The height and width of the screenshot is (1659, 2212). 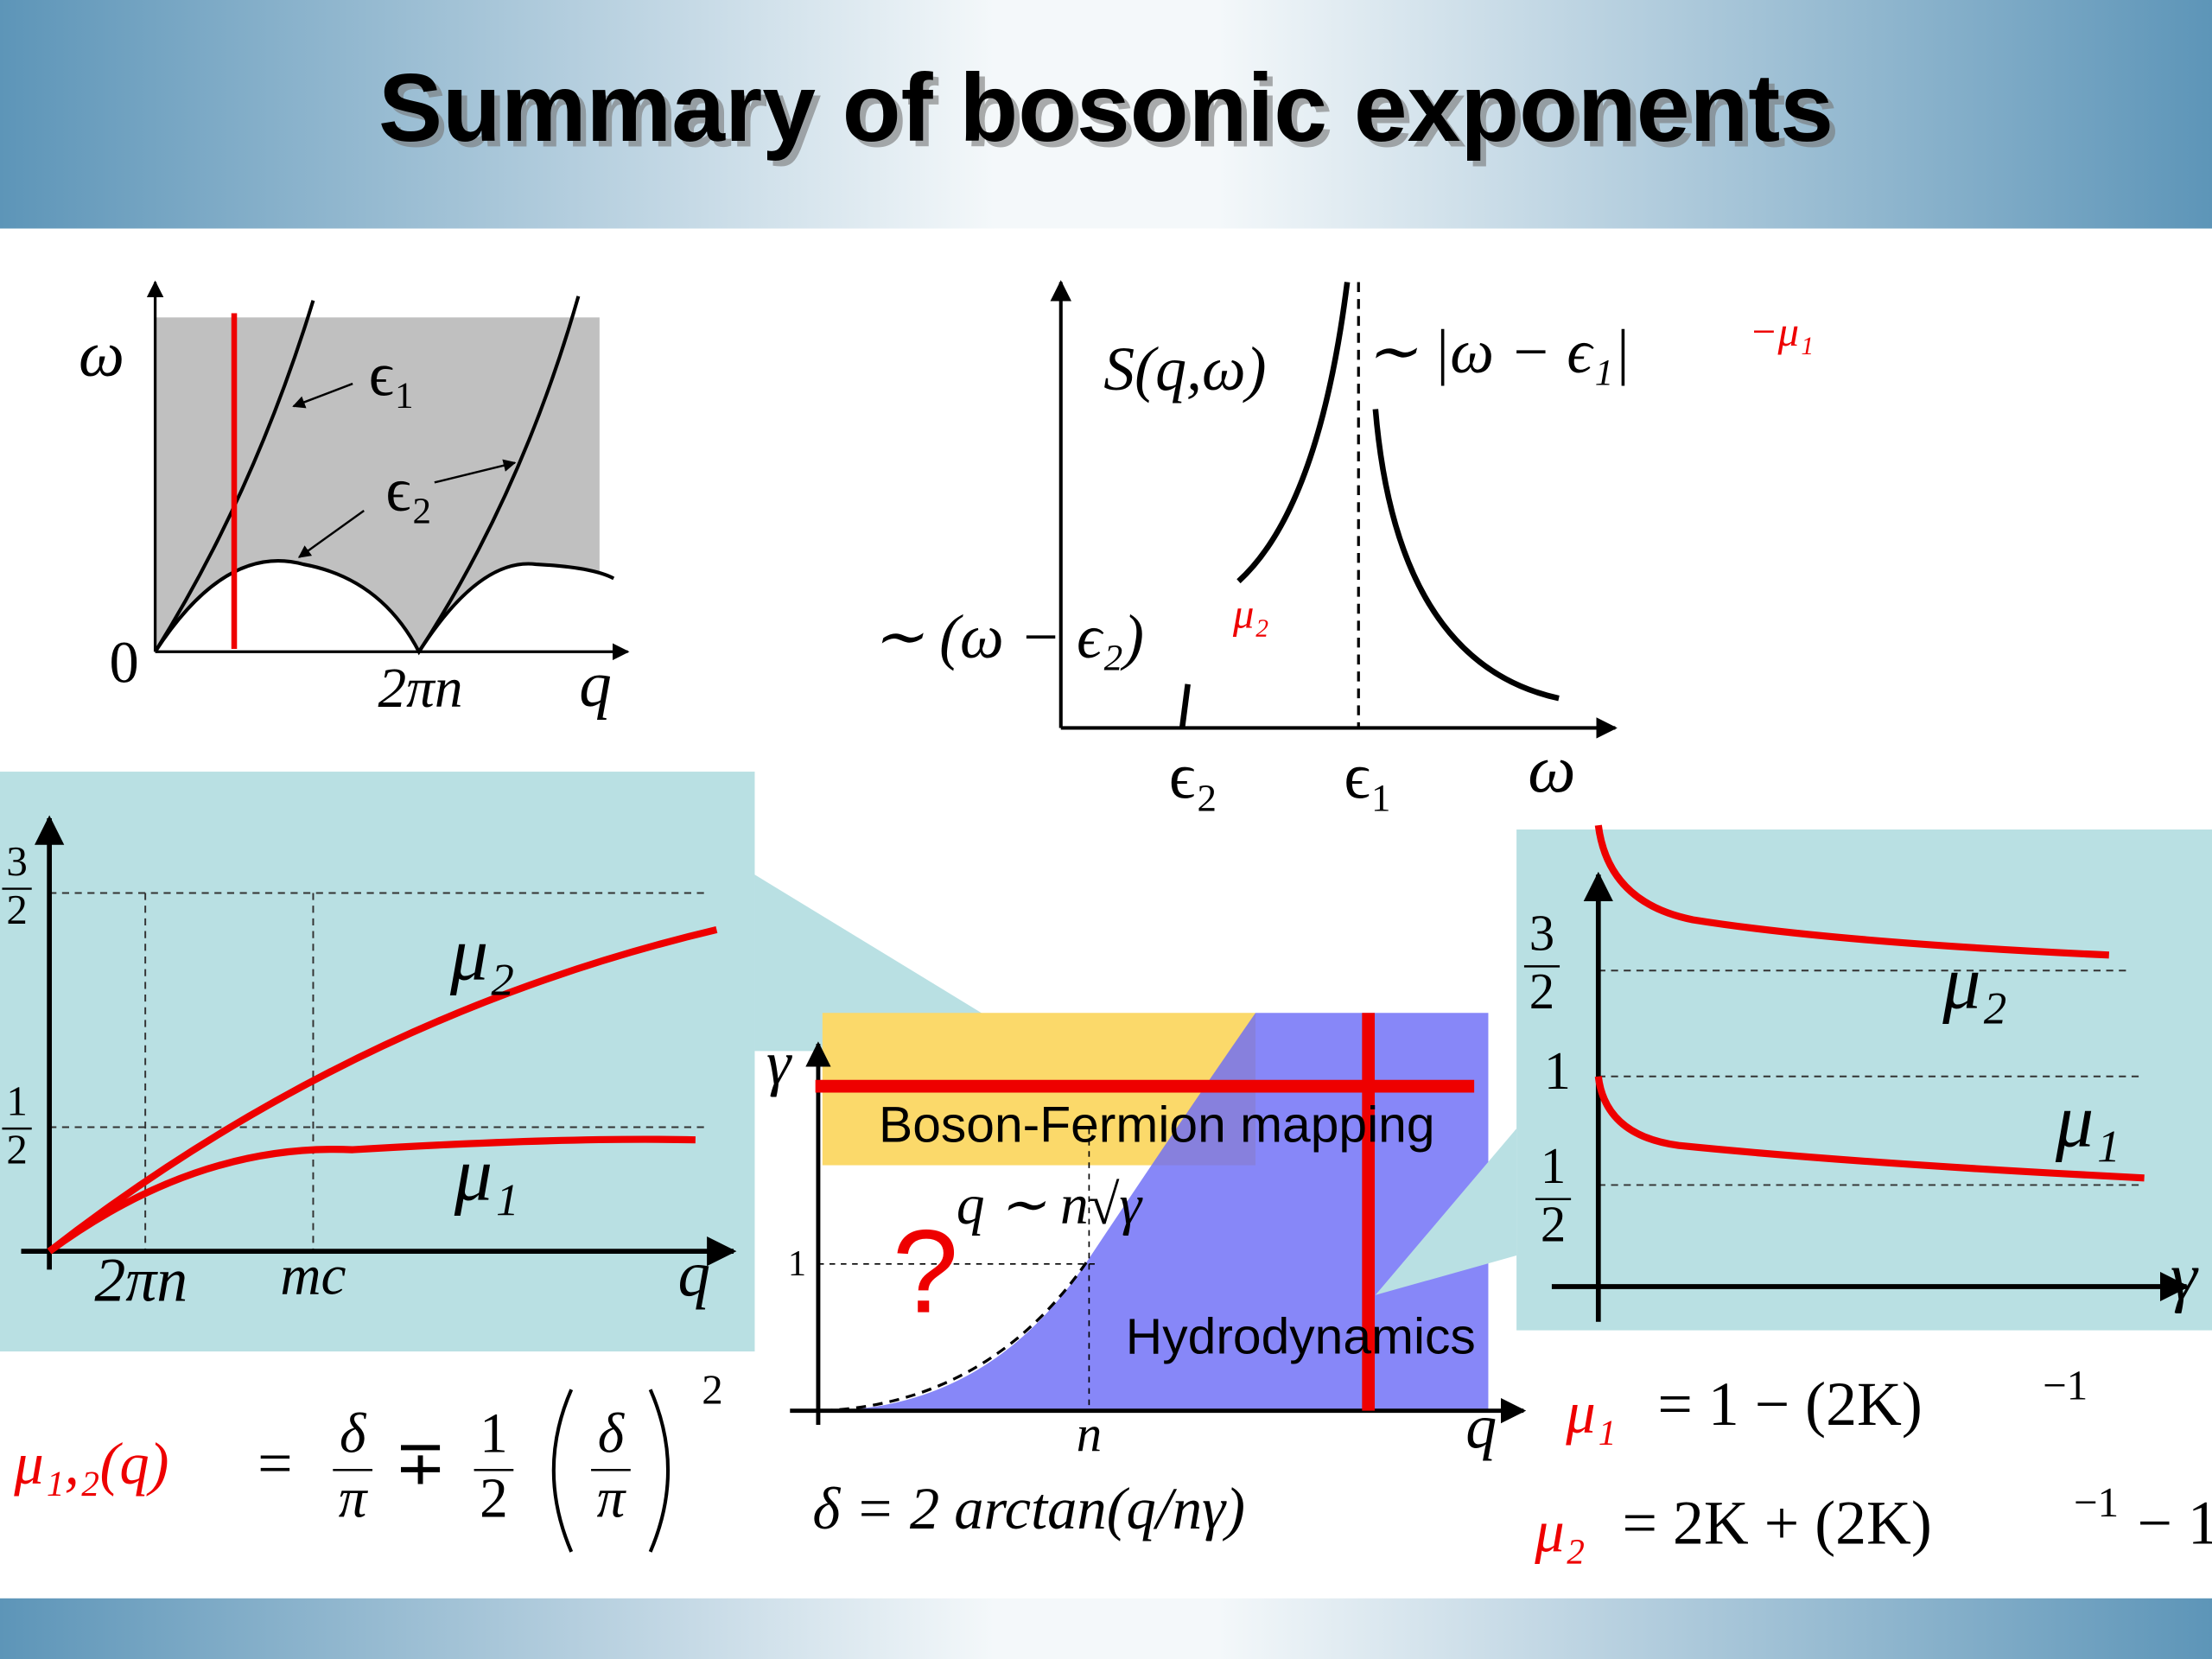 What do you see at coordinates (1789, 1404) in the screenshot?
I see `formula-rhs: = 1 − (2K)` at bounding box center [1789, 1404].